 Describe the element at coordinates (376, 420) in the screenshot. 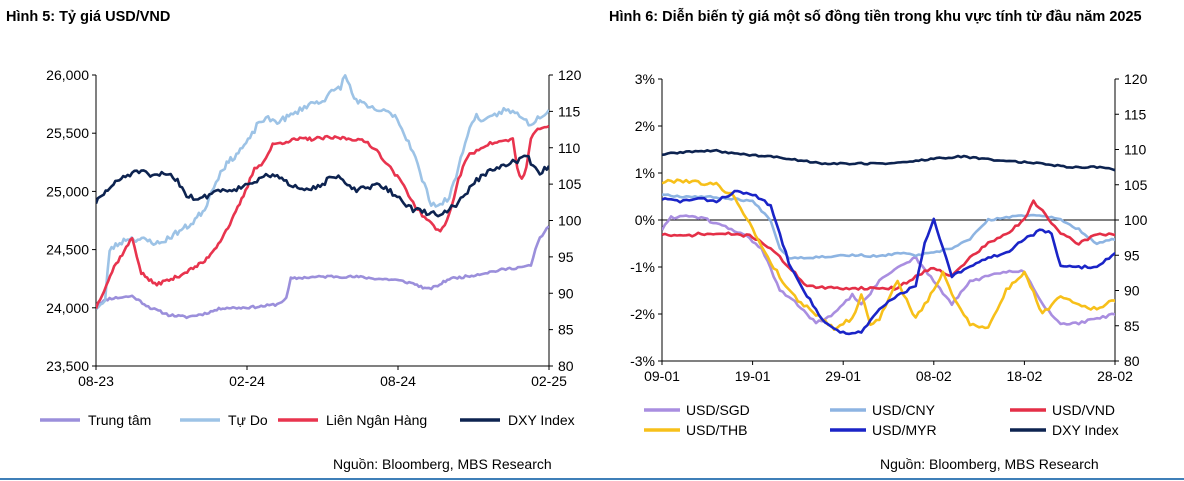

I see `chart-1-legend-label-li-n-ng-n-h-ng: Liên Ngân Hàng` at that location.